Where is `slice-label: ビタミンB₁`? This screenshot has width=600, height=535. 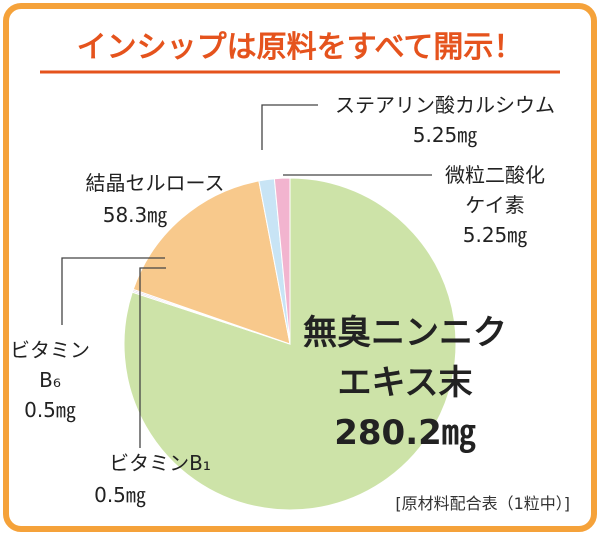
slice-label: ビタミンB₁ is located at coordinates (160, 463).